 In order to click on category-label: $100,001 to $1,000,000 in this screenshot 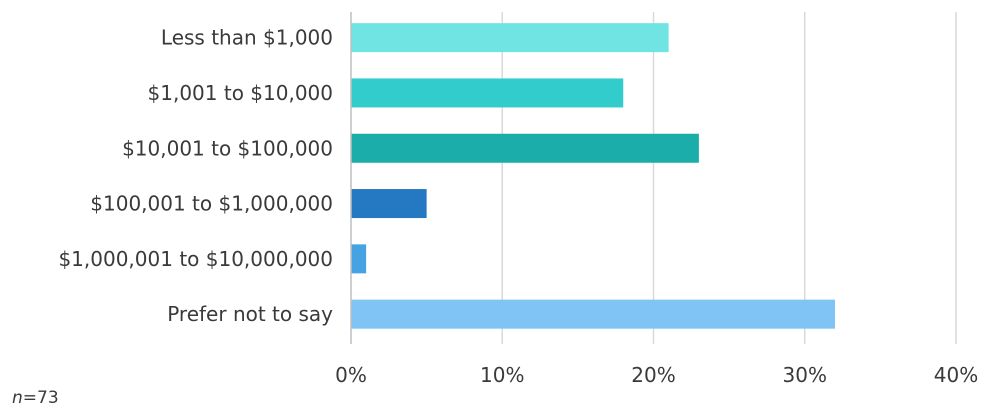, I will do `click(211, 204)`.